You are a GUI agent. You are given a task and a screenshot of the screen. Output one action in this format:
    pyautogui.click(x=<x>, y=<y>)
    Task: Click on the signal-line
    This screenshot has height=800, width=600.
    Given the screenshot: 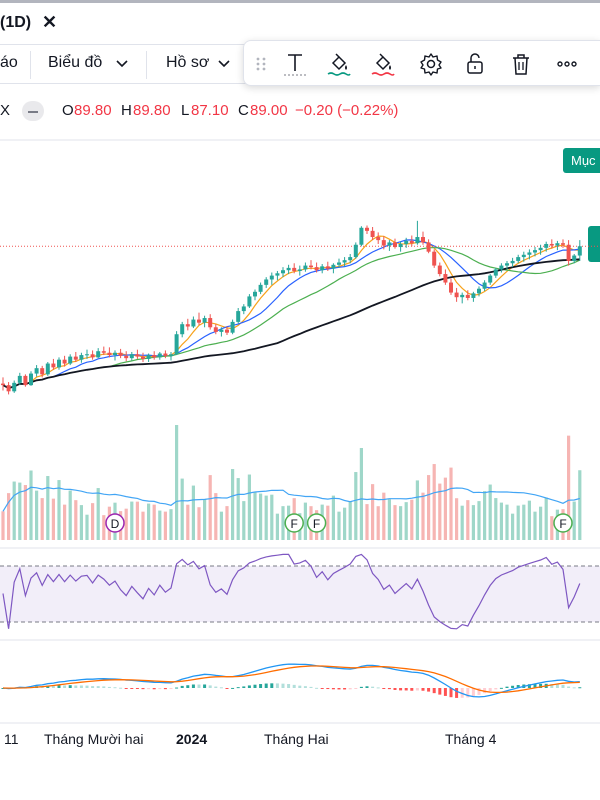 What is the action you would take?
    pyautogui.click(x=291, y=679)
    